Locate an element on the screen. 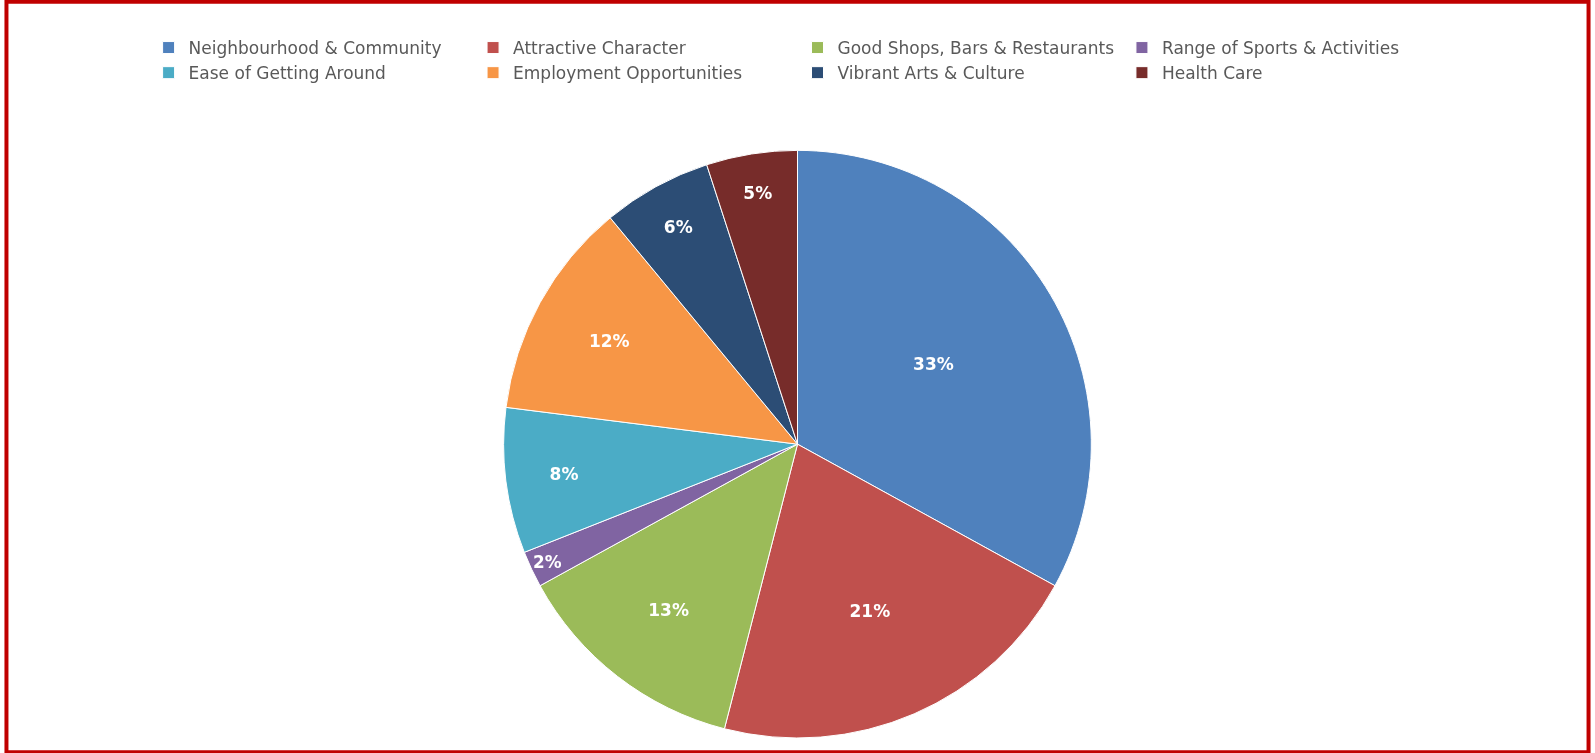 This screenshot has width=1595, height=753. legend-label: Neighbourhood & Community is located at coordinates (315, 48).